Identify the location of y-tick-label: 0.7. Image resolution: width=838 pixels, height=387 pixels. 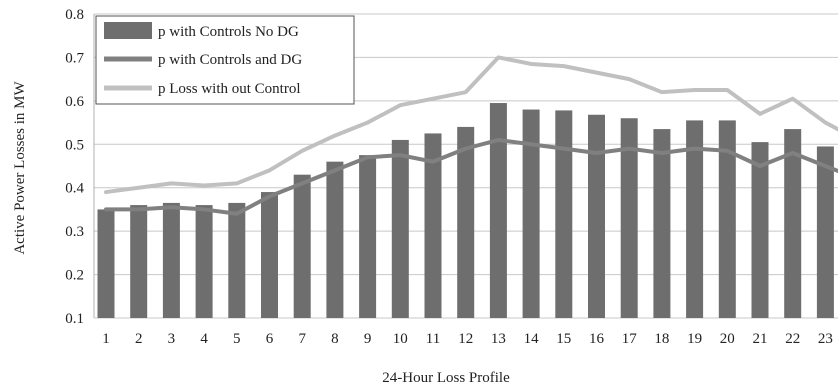
(74, 58).